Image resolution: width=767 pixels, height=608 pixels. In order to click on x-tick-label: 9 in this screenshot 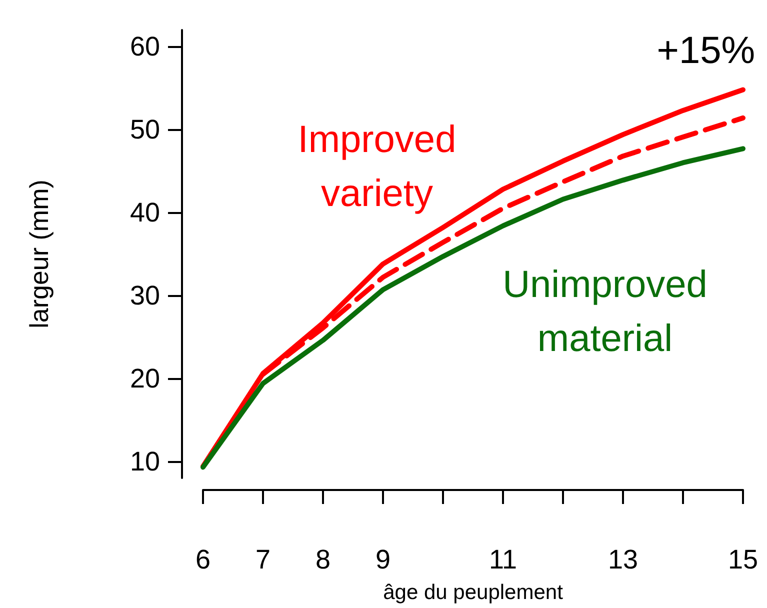, I will do `click(383, 559)`.